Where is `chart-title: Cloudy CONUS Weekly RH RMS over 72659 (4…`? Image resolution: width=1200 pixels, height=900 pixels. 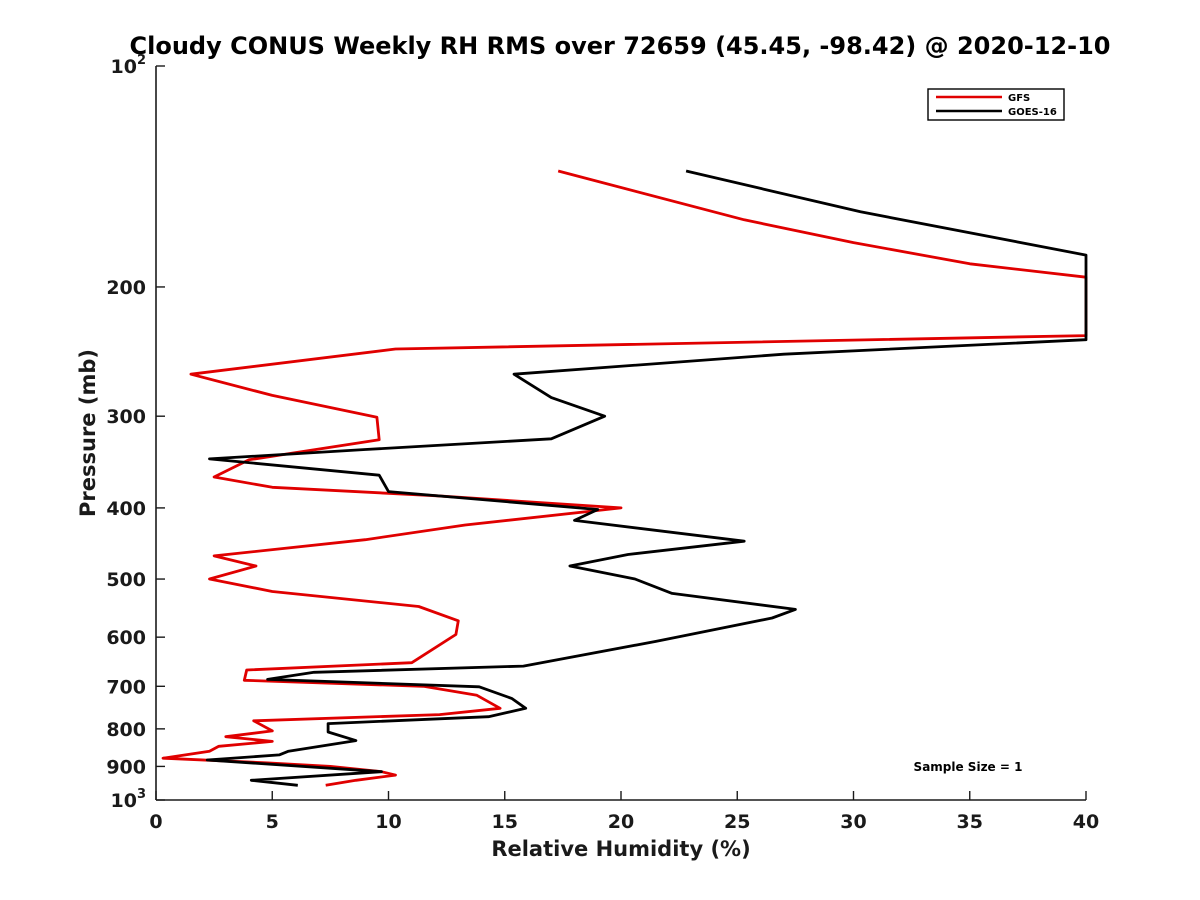 chart-title: Cloudy CONUS Weekly RH RMS over 72659 (4… is located at coordinates (620, 46).